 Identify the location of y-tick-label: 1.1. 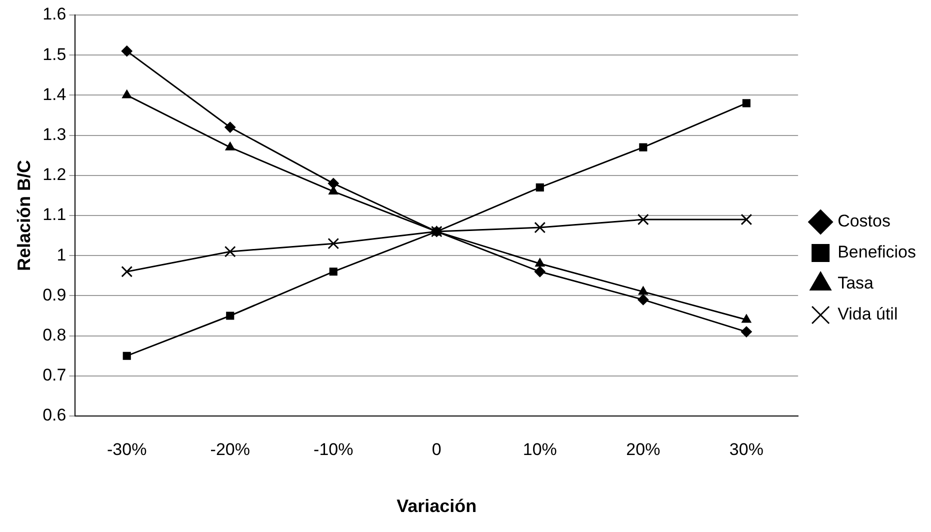
(54, 214).